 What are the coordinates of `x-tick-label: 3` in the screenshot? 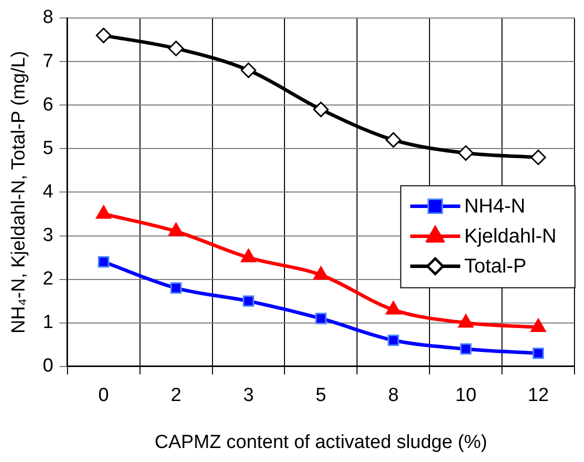 It's located at (248, 395).